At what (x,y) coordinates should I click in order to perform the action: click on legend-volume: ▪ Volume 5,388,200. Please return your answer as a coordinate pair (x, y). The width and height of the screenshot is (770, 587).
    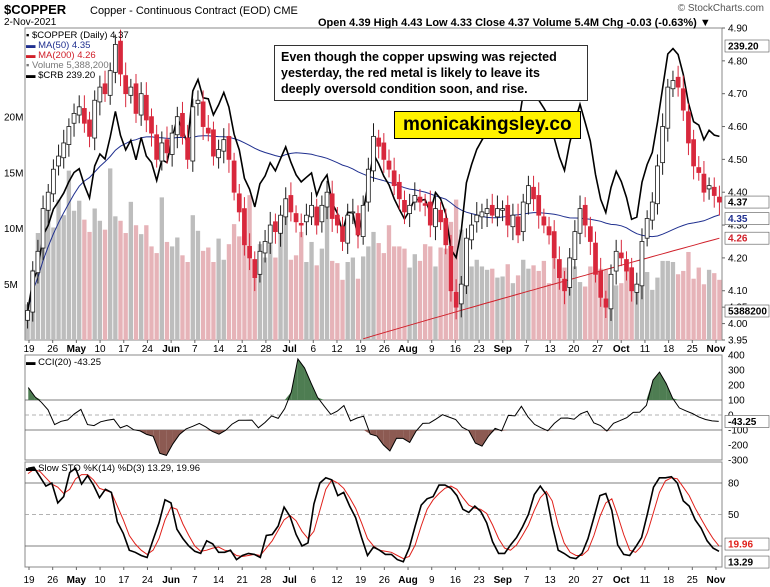
    Looking at the image, I should click on (67, 65).